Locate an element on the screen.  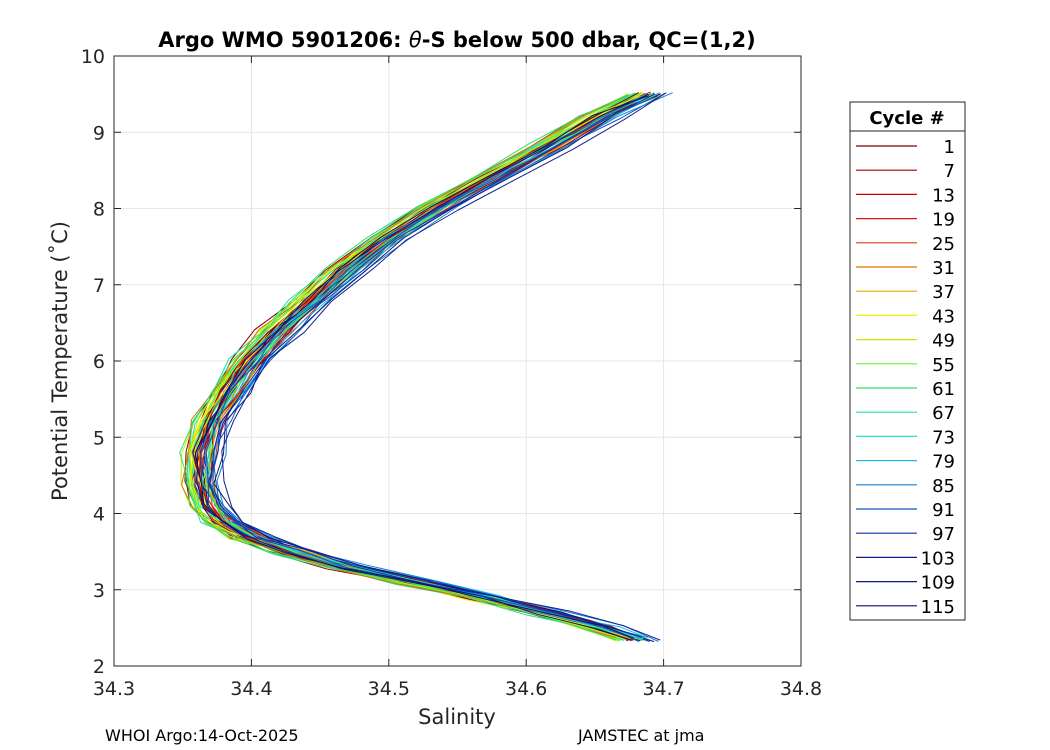
y-tick-label: 6 is located at coordinates (99, 362).